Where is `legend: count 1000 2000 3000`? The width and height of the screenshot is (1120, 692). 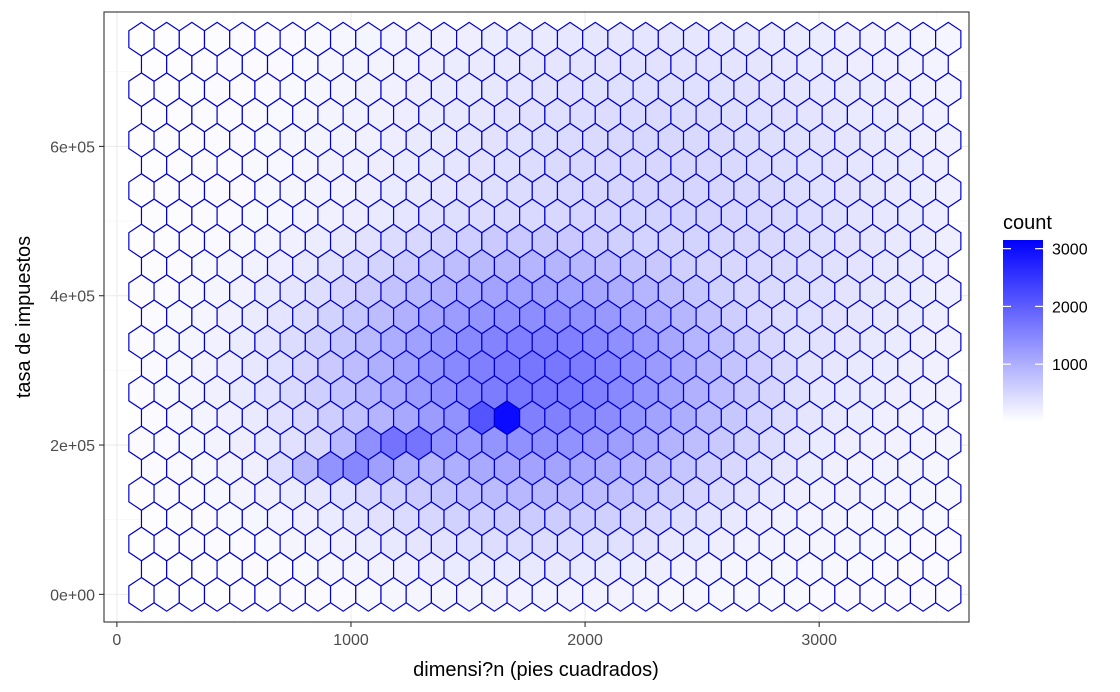
legend: count 1000 2000 3000 is located at coordinates (1045, 317).